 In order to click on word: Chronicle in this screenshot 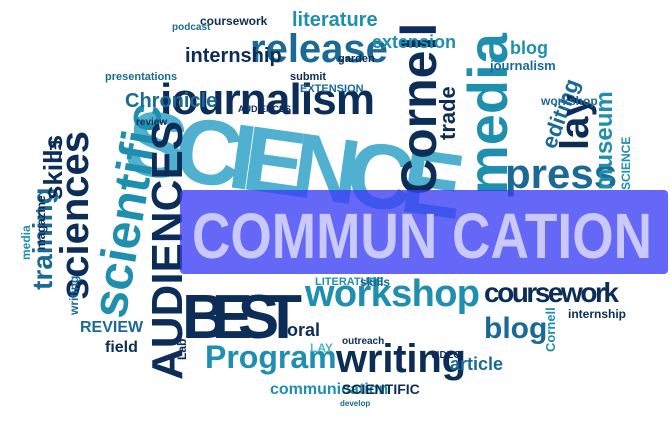, I will do `click(171, 101)`.